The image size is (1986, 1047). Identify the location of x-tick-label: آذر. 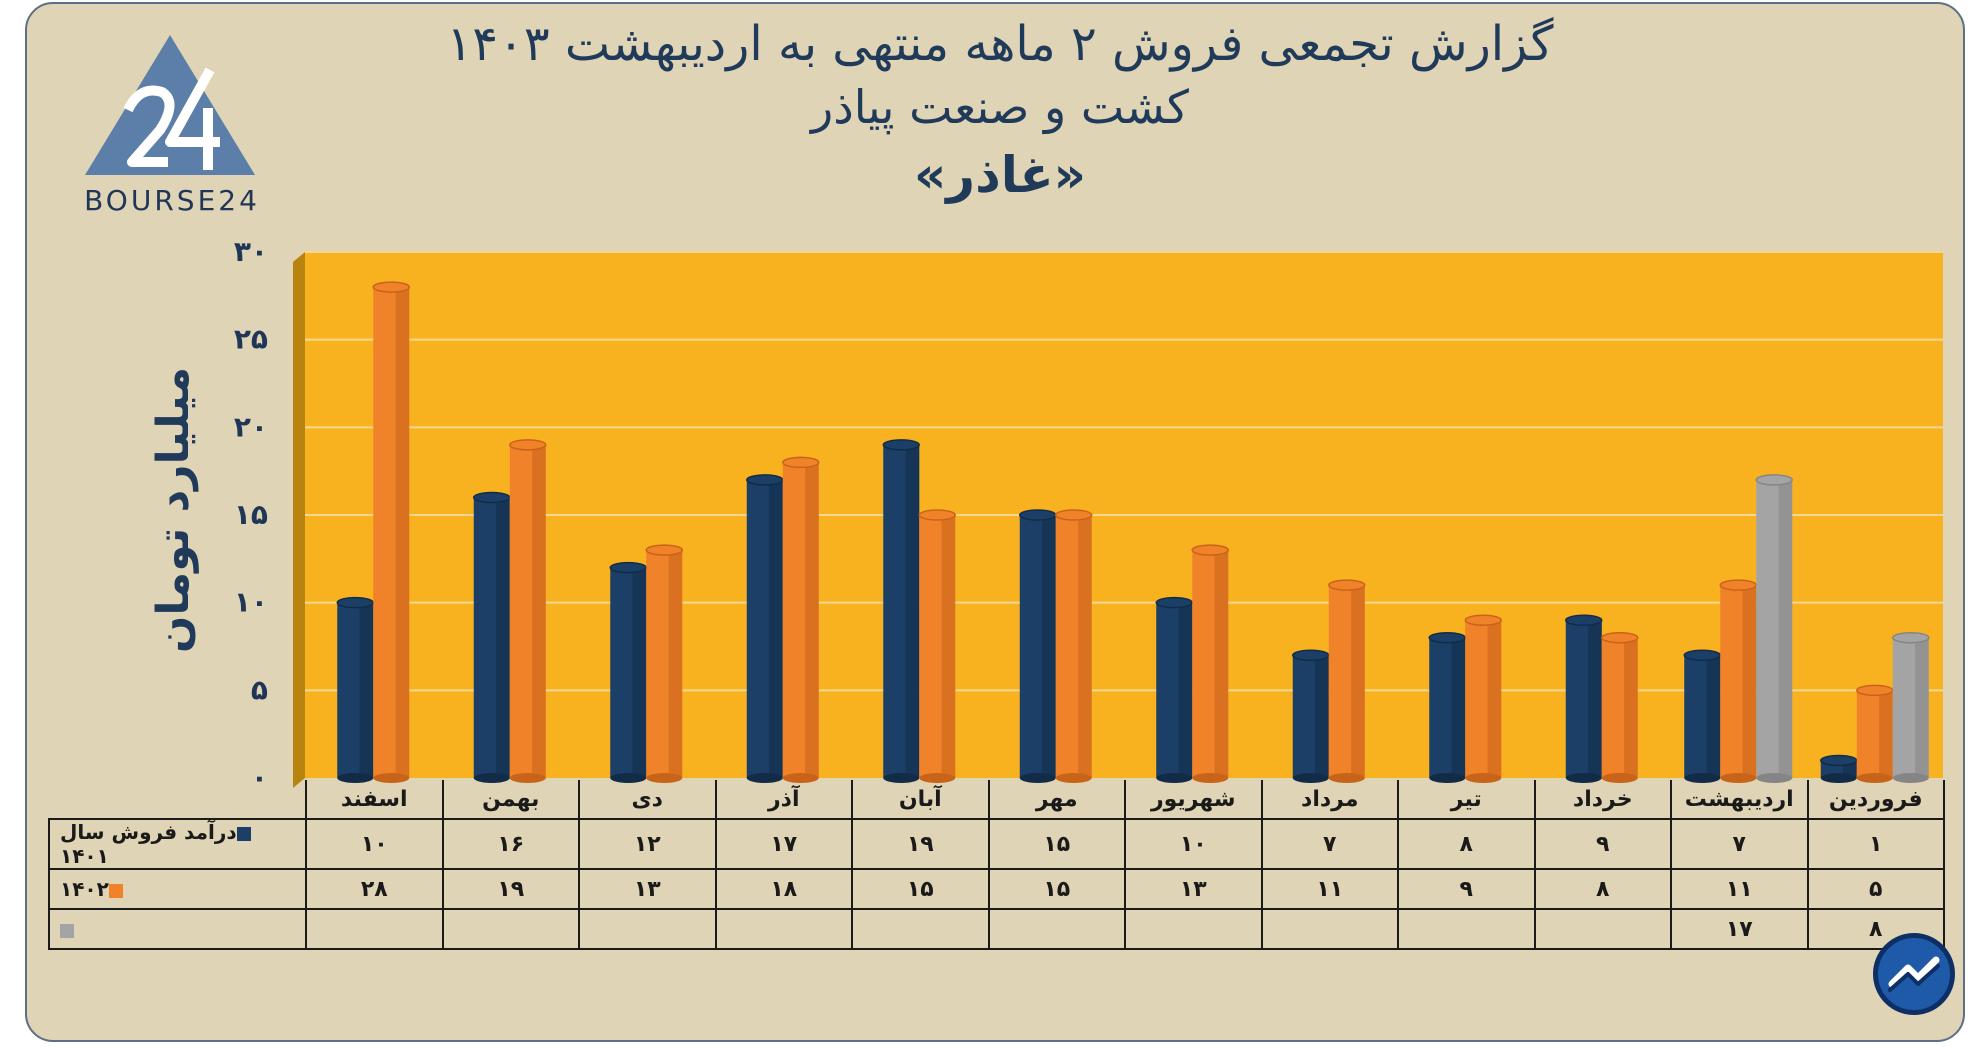
(783, 800).